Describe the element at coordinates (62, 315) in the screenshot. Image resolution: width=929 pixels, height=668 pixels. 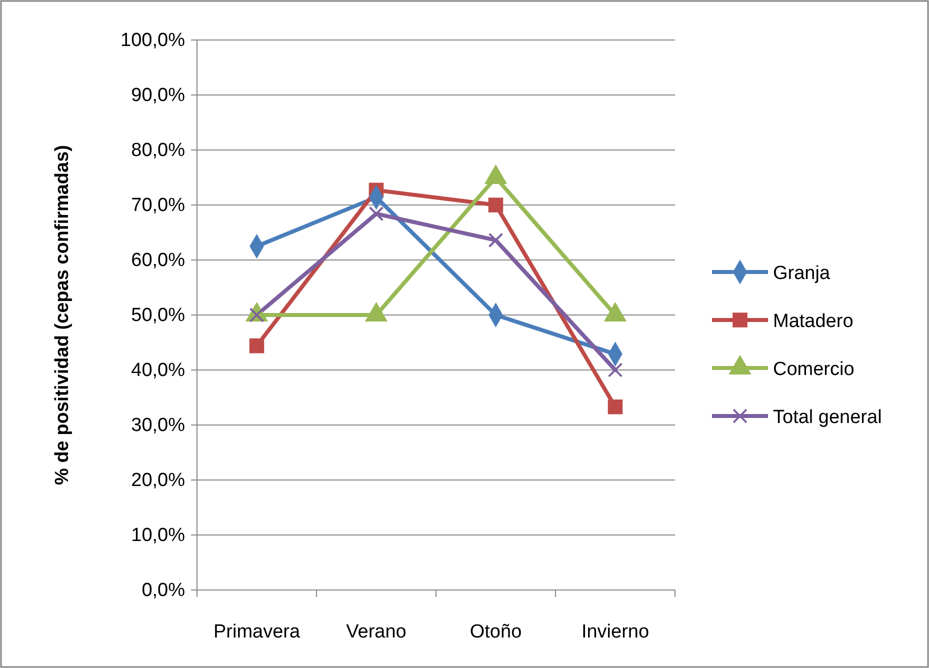
I see `y-axis-title: % de positividad (cepas confirmadas)` at that location.